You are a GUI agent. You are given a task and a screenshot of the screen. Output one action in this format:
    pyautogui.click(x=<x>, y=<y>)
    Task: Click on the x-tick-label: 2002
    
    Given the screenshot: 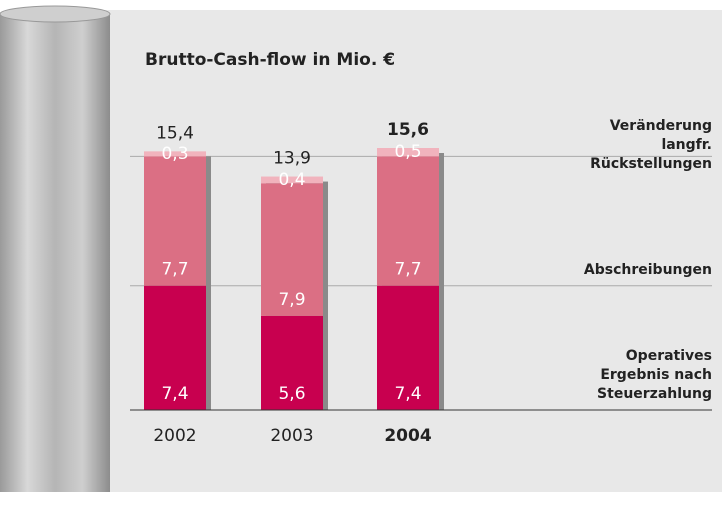 What is the action you would take?
    pyautogui.click(x=174, y=436)
    